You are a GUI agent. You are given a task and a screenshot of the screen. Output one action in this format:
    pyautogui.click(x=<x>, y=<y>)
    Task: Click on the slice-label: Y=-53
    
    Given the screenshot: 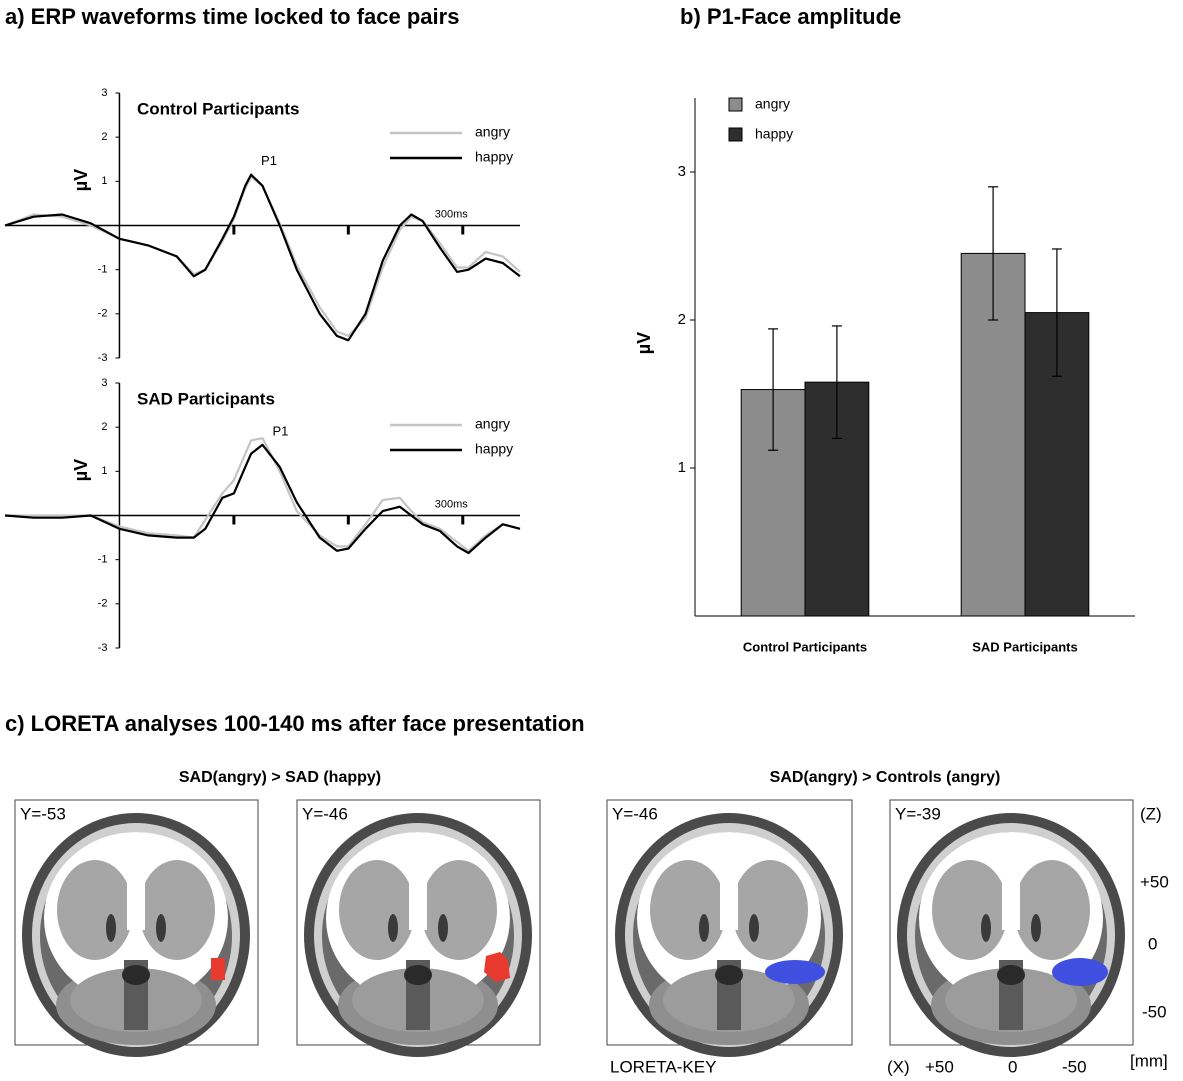 What is the action you would take?
    pyautogui.click(x=43, y=813)
    